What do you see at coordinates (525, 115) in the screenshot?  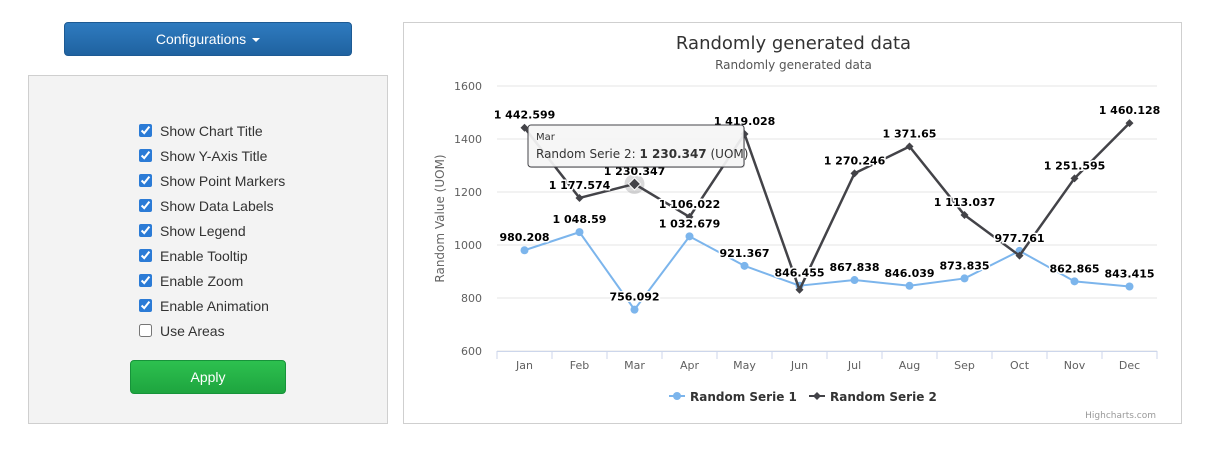 I see `data-label: 1 442.599` at bounding box center [525, 115].